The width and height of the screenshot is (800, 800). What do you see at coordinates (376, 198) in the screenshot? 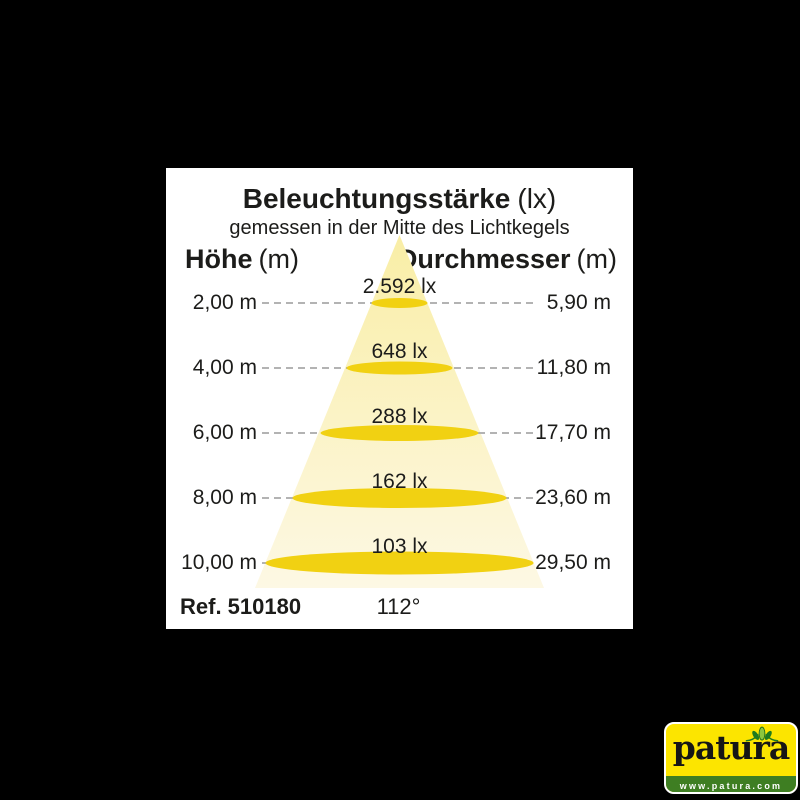
I see `title-main: Beleuchtungsstärke` at bounding box center [376, 198].